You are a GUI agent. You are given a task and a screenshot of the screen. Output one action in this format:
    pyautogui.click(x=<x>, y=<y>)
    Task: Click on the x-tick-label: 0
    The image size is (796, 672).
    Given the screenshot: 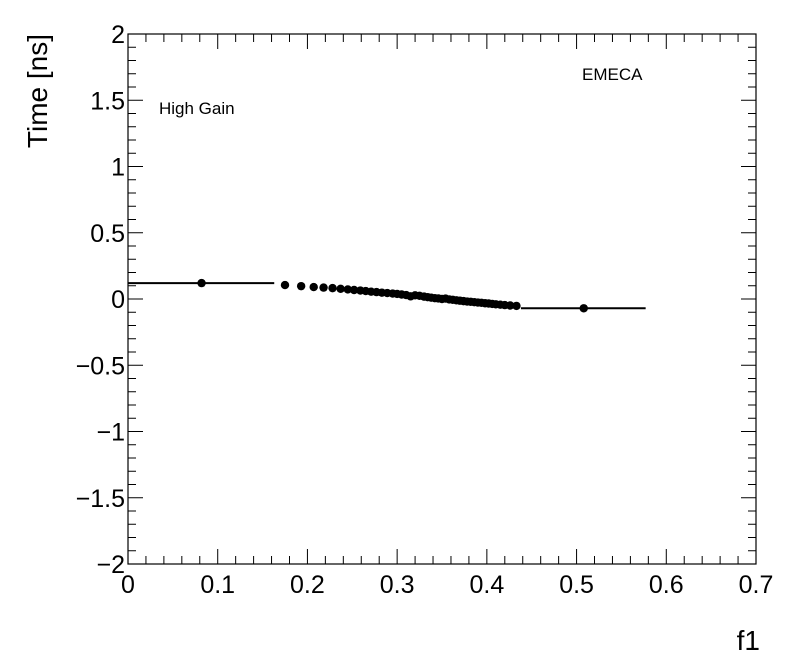 What is the action you would take?
    pyautogui.click(x=128, y=585)
    